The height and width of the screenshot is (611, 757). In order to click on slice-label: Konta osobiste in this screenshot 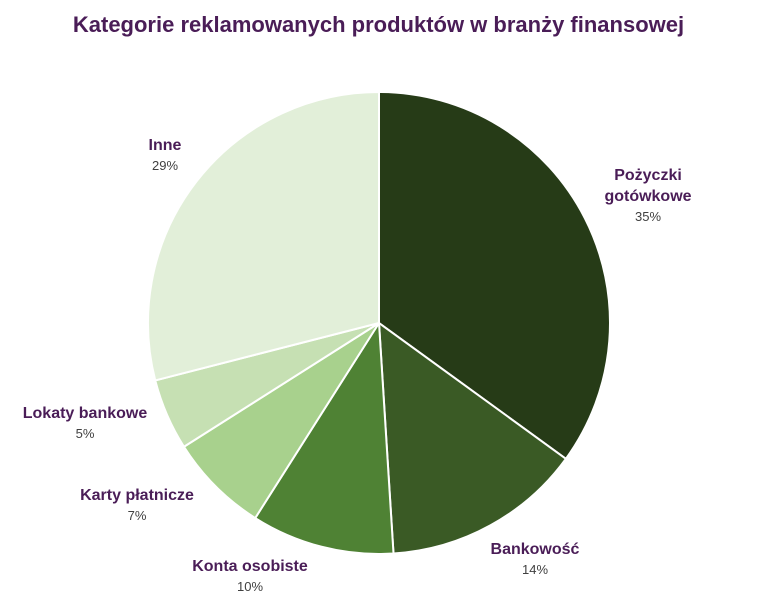, I will do `click(250, 566)`.